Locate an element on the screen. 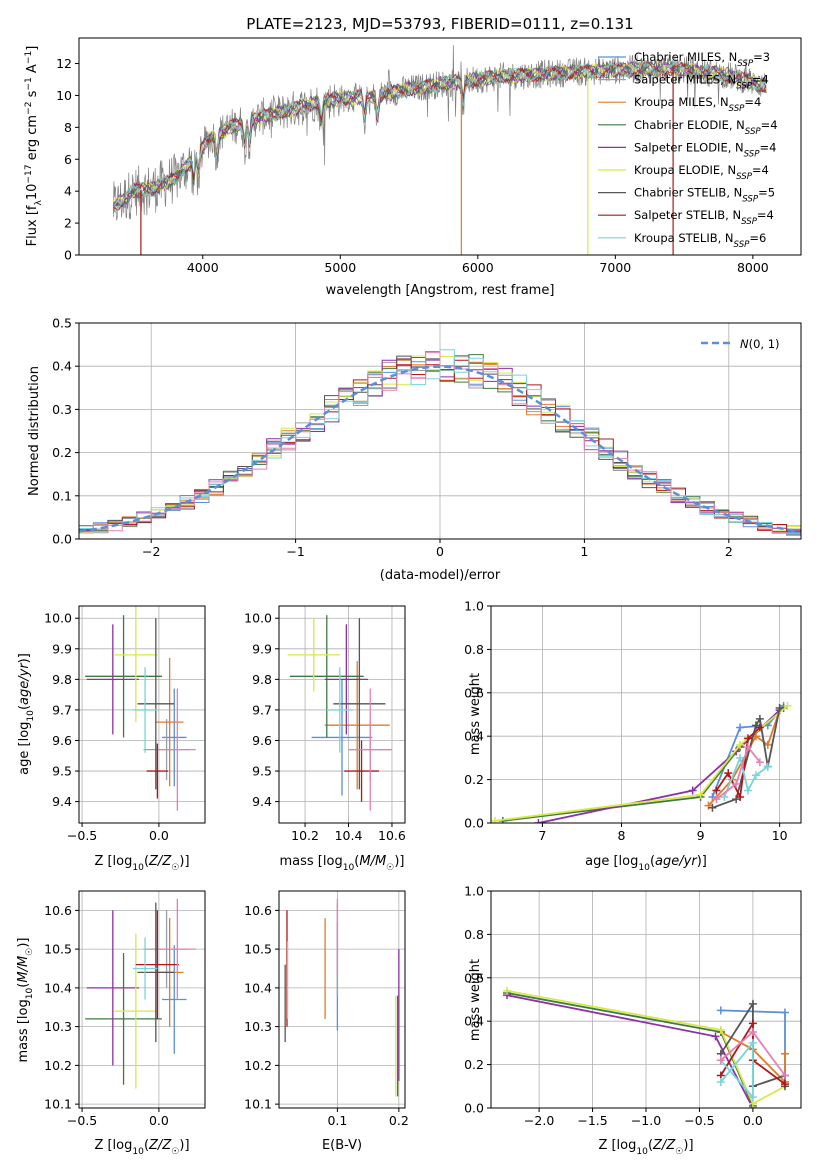  tick-label-x: 7 is located at coordinates (542, 835).